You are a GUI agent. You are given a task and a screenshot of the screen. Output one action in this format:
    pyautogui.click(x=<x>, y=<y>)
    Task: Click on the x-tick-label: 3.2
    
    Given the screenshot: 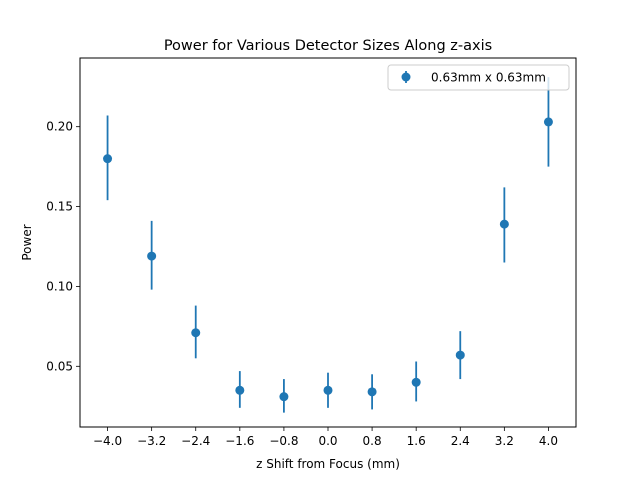 What is the action you would take?
    pyautogui.click(x=504, y=441)
    